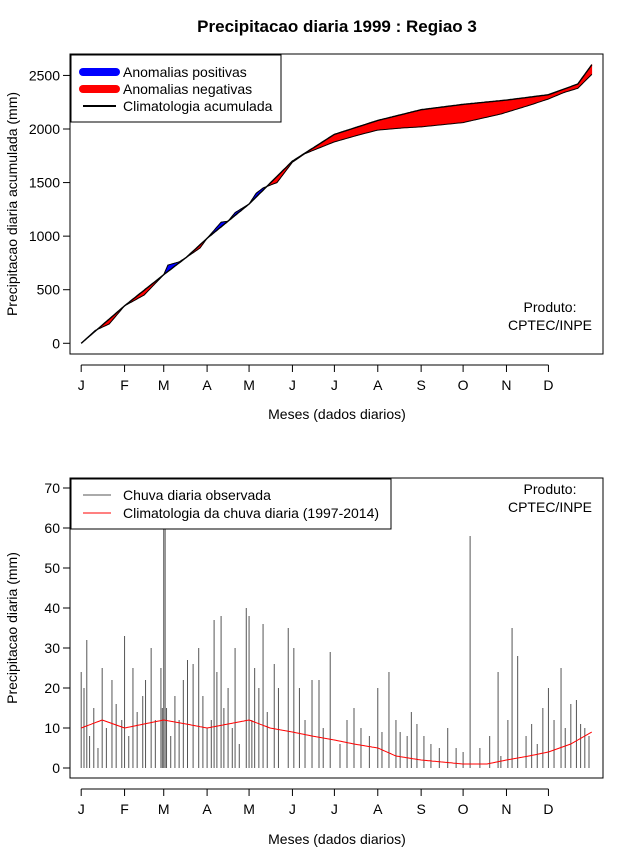 This screenshot has width=640, height=850. I want to click on y-tick-label: 500, so click(49, 290).